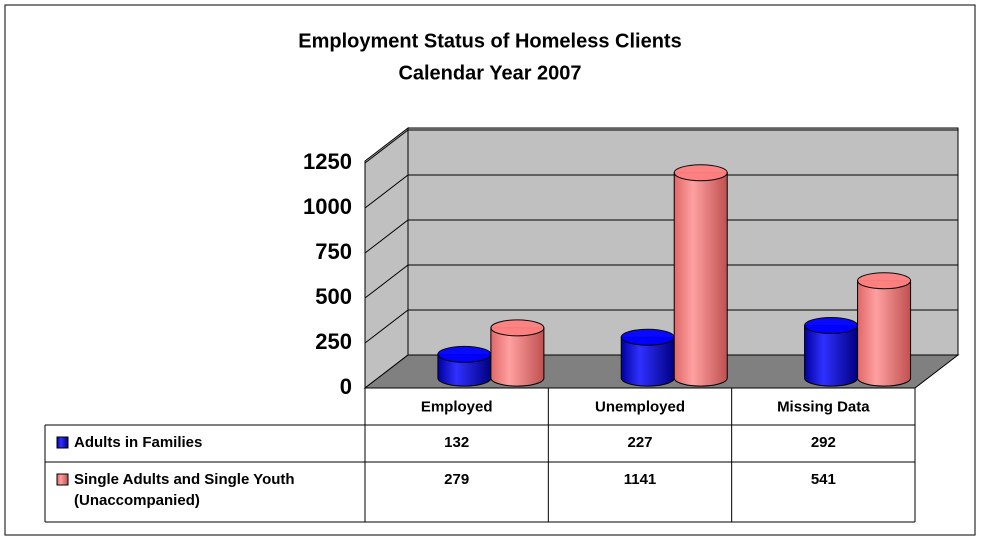 This screenshot has height=540, width=985. Describe the element at coordinates (346, 386) in the screenshot. I see `y-tick-label: 0` at that location.